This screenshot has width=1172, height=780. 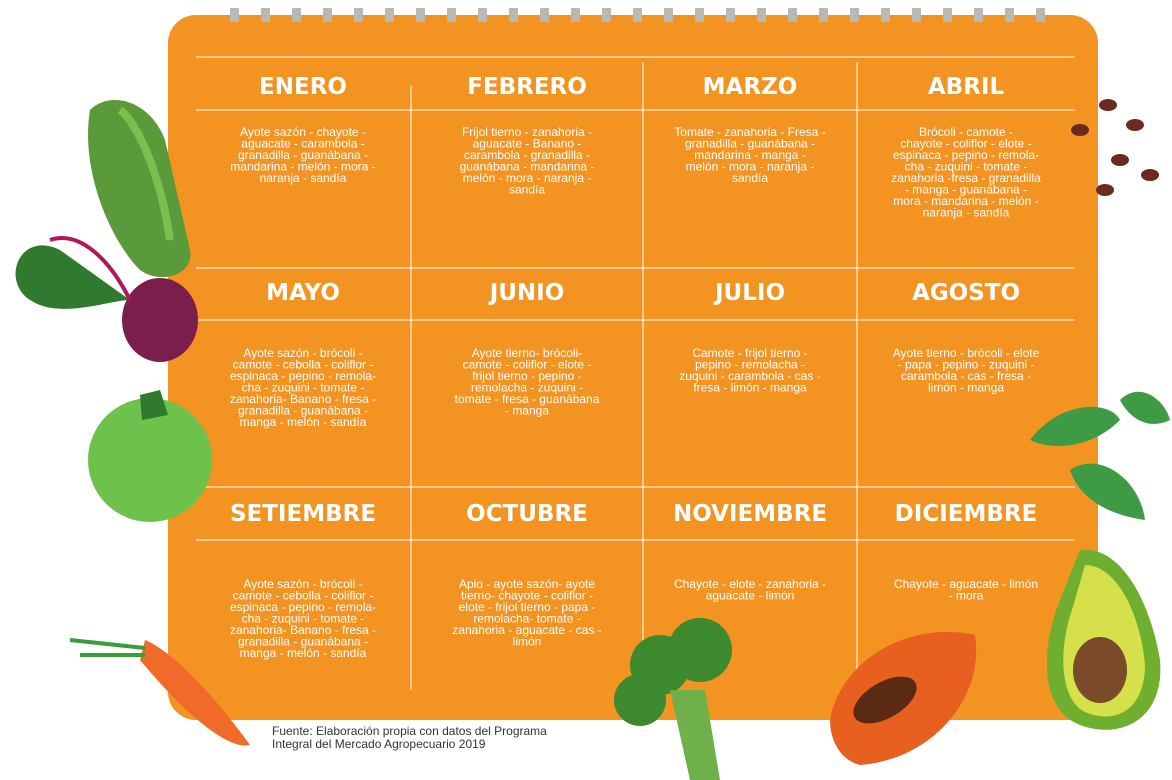 What do you see at coordinates (527, 155) in the screenshot?
I see `month-products: carambola - granadilla -` at bounding box center [527, 155].